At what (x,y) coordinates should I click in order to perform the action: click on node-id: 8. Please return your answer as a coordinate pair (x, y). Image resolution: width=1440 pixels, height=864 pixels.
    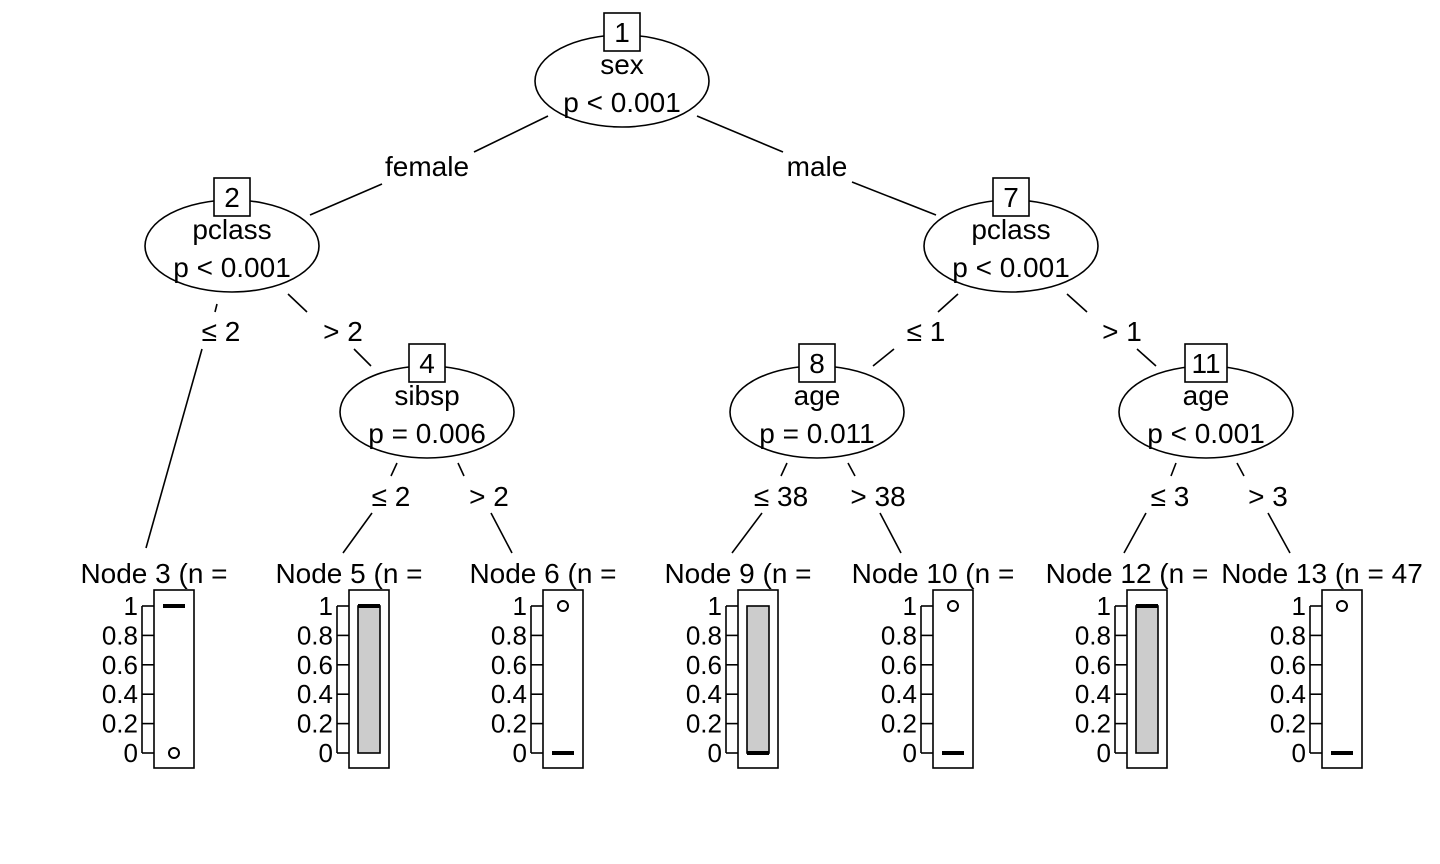
    Looking at the image, I should click on (817, 363).